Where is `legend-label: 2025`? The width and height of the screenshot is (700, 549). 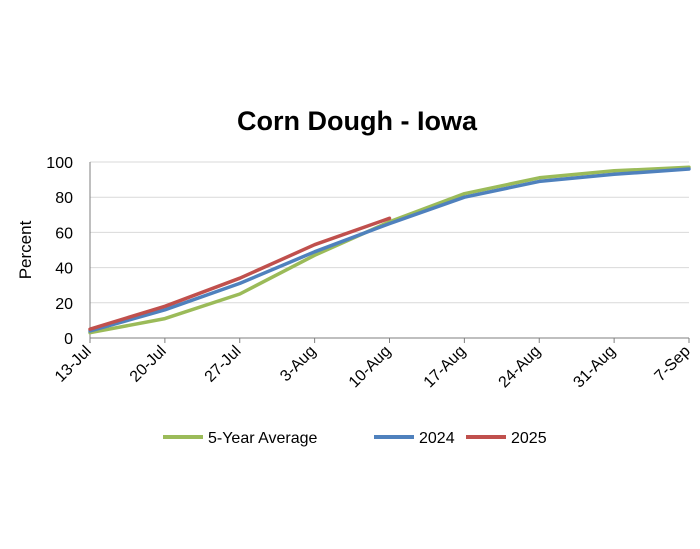
legend-label: 2025 is located at coordinates (529, 438).